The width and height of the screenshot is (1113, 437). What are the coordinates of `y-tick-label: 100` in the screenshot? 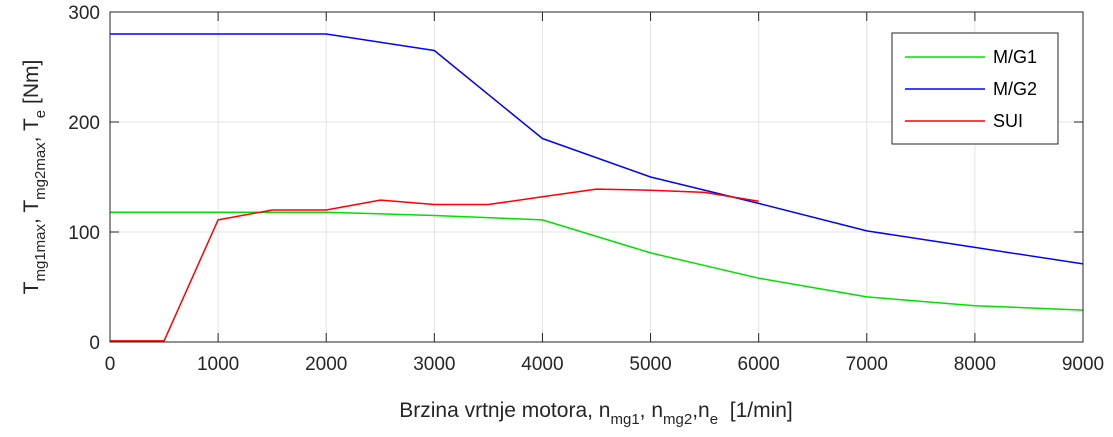 It's located at (84, 233).